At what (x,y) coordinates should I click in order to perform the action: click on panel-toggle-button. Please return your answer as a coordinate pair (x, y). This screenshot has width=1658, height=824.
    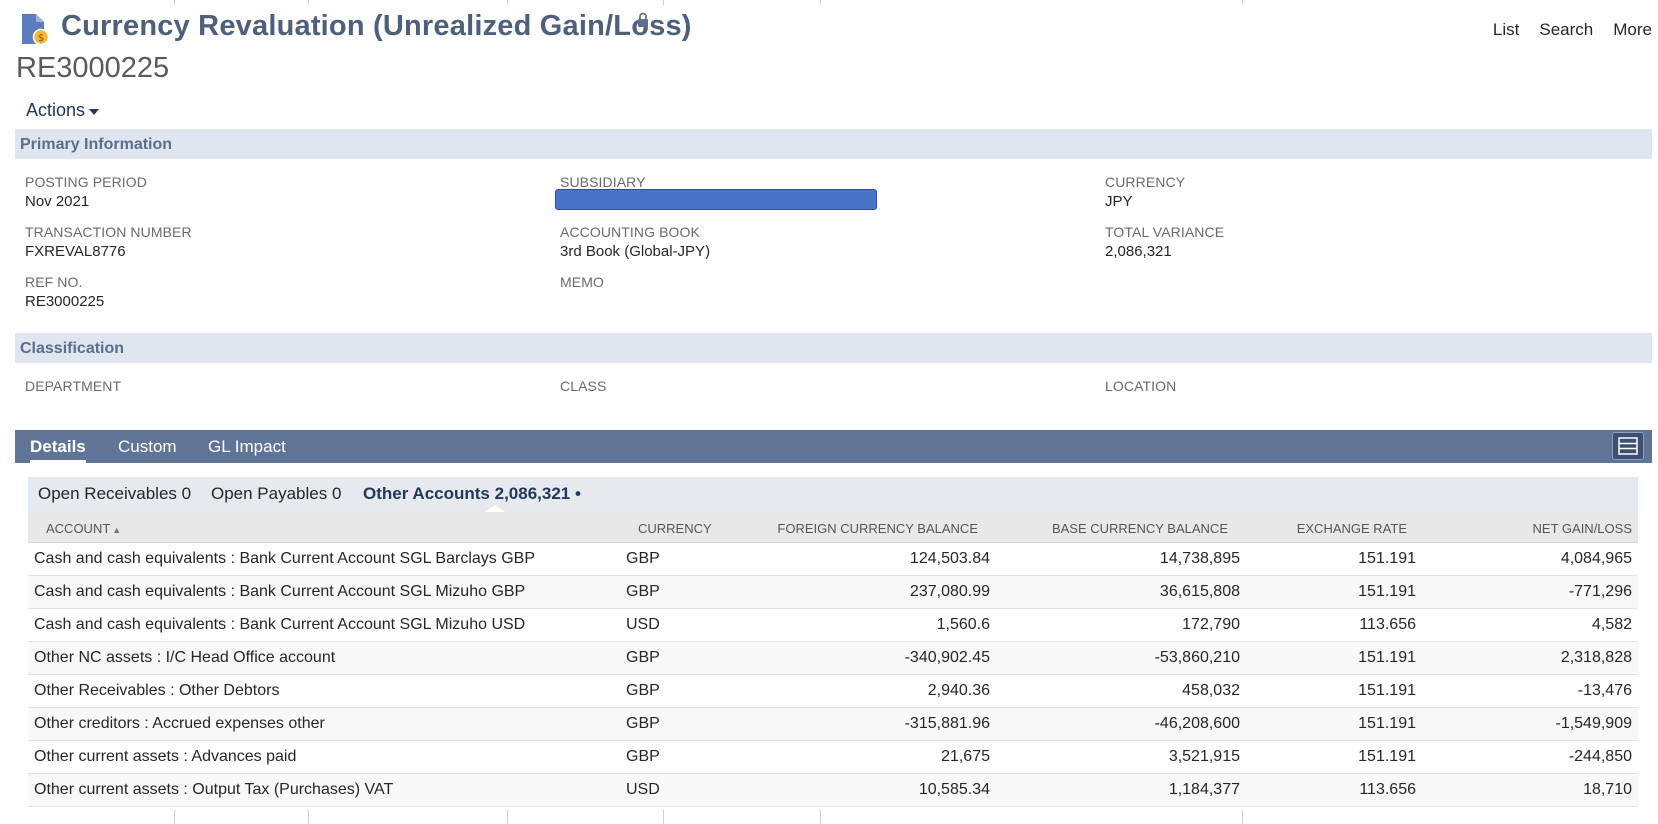
    Looking at the image, I should click on (1628, 446).